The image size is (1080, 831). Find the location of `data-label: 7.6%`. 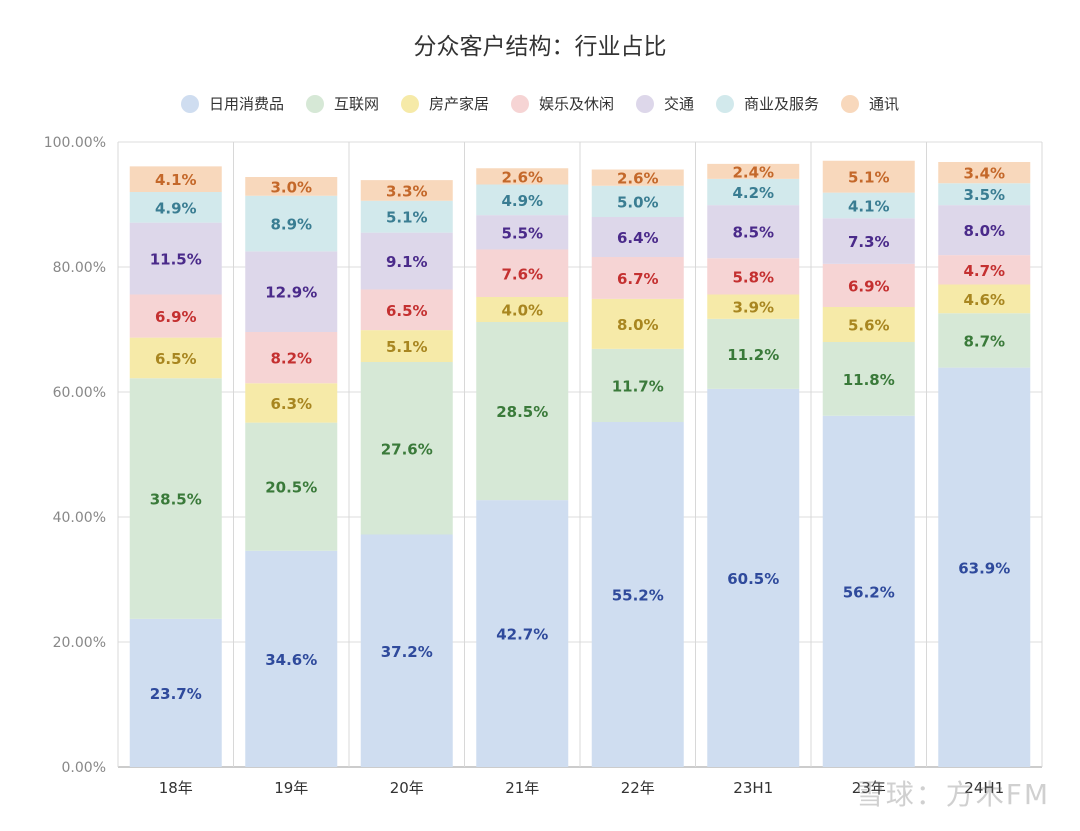

data-label: 7.6% is located at coordinates (522, 274).